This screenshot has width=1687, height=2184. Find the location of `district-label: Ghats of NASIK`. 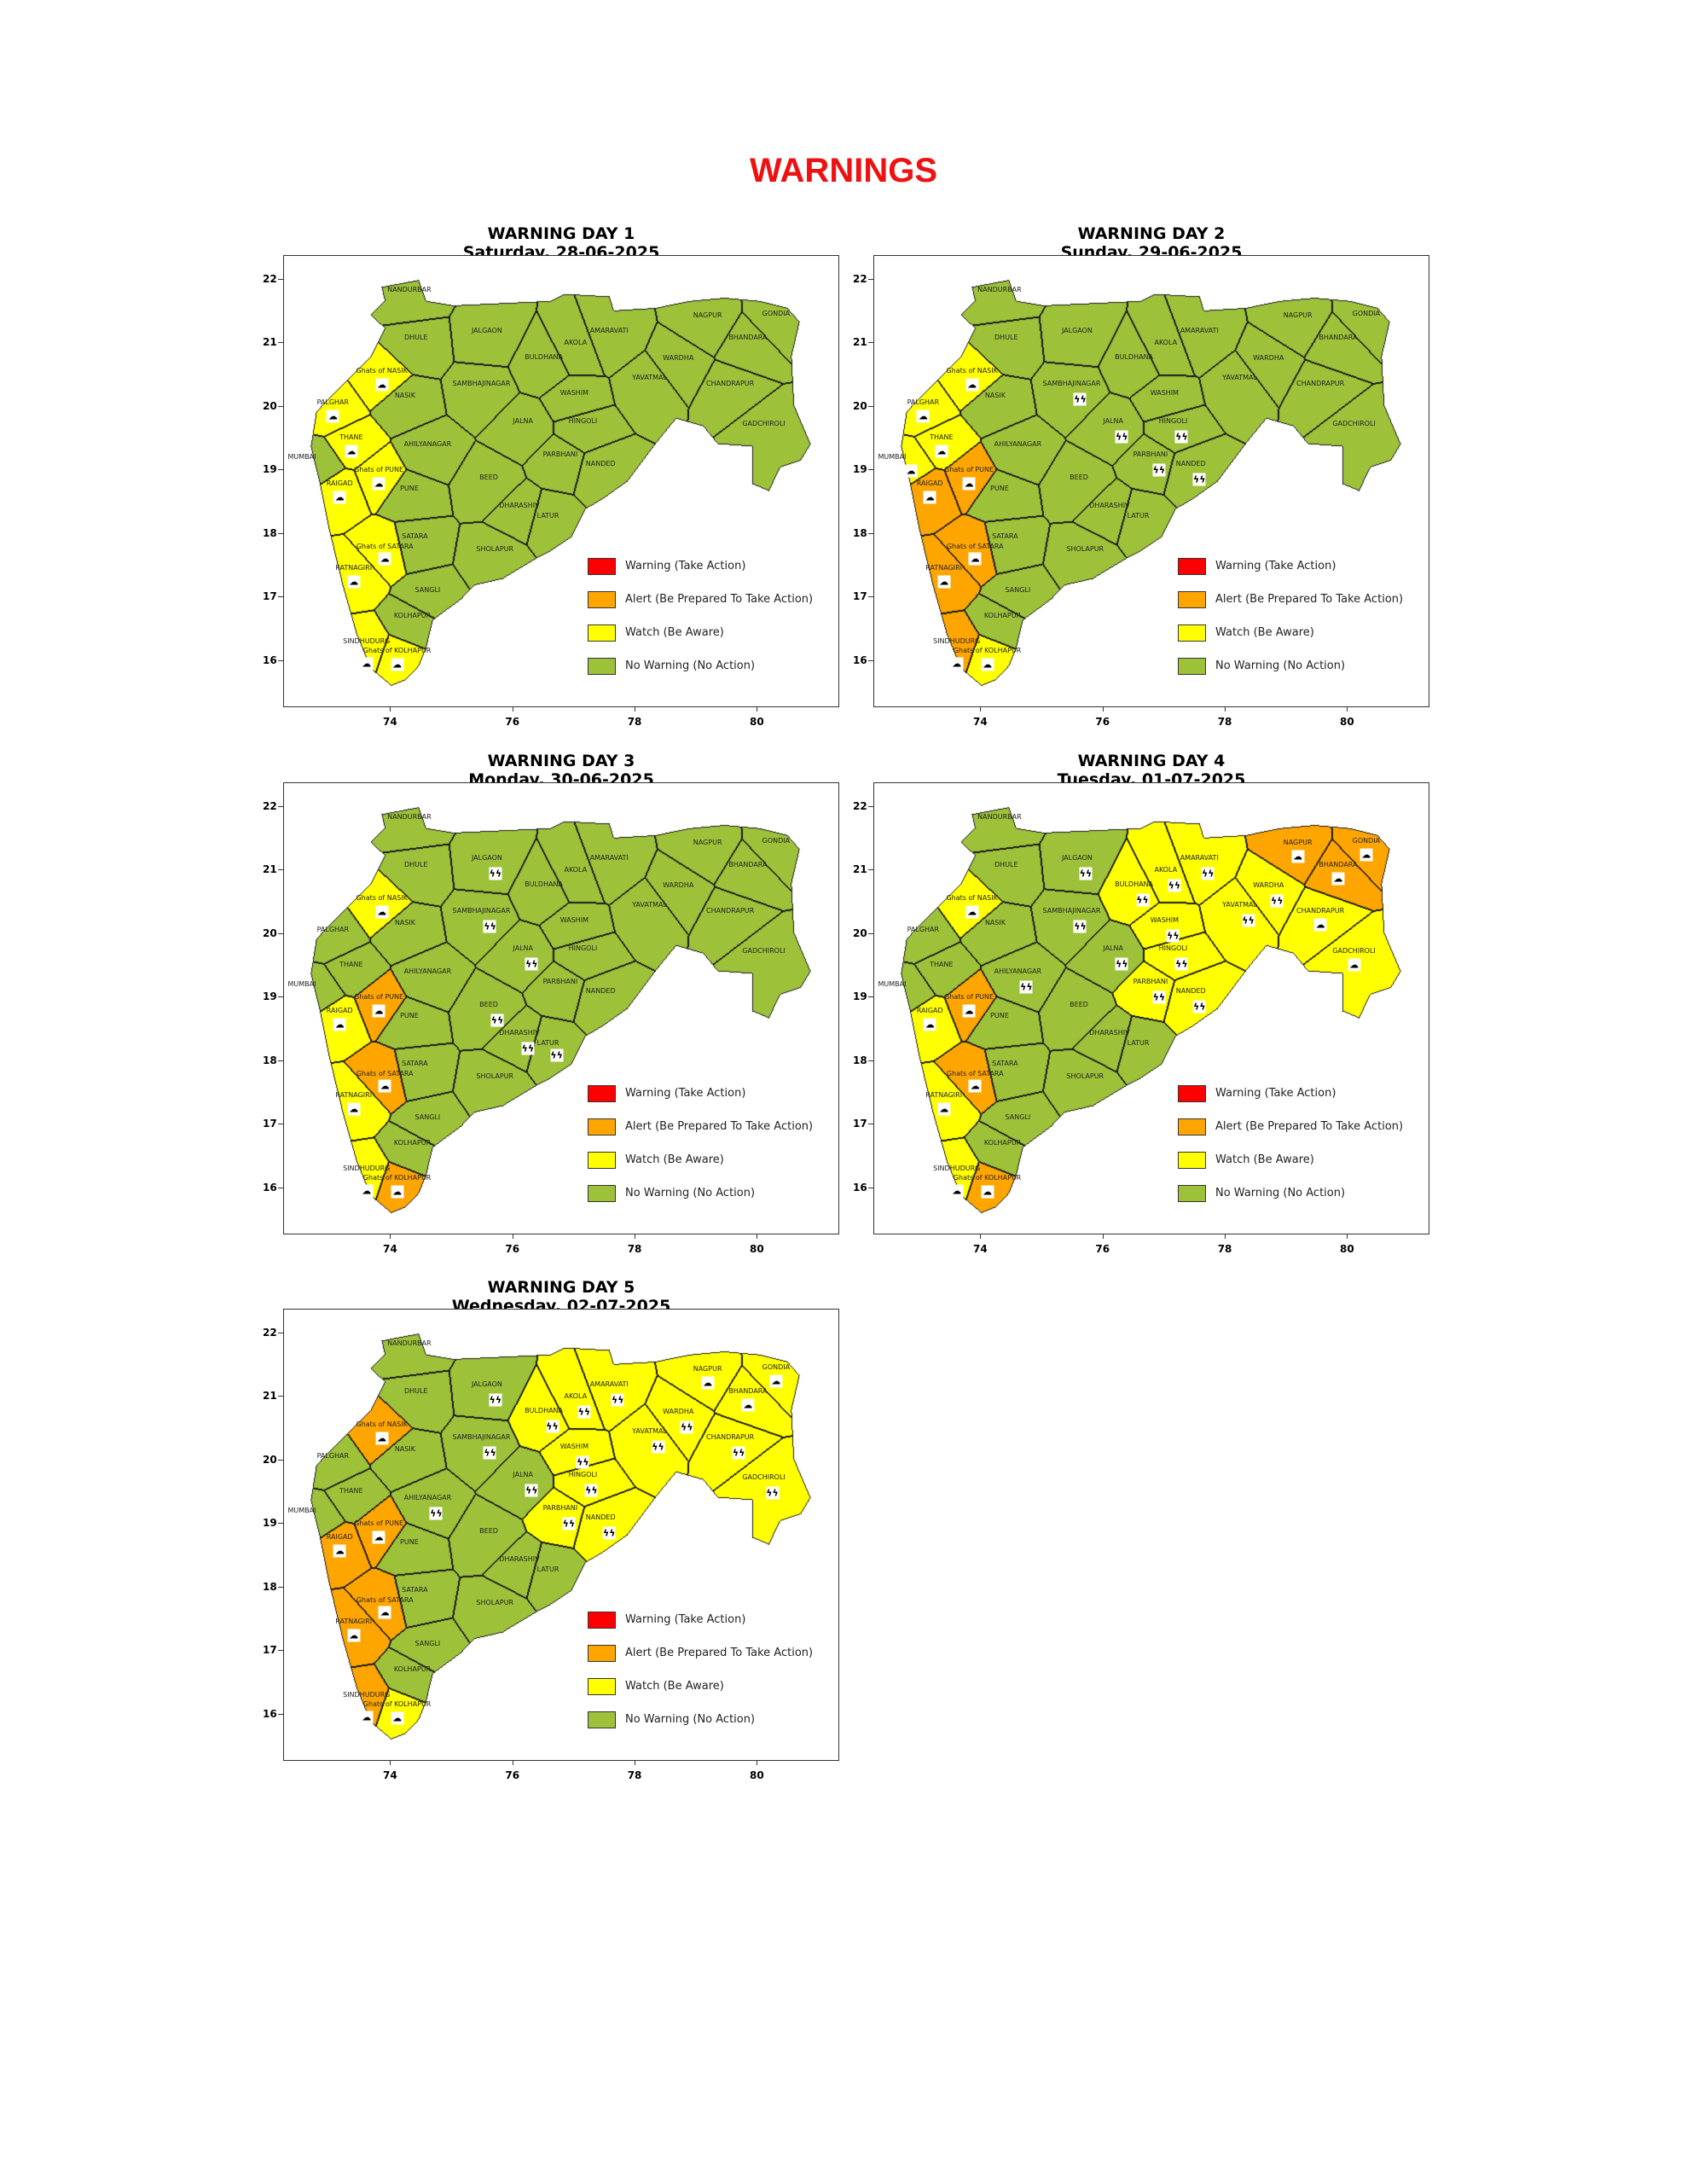

district-label: Ghats of NASIK is located at coordinates (382, 371).